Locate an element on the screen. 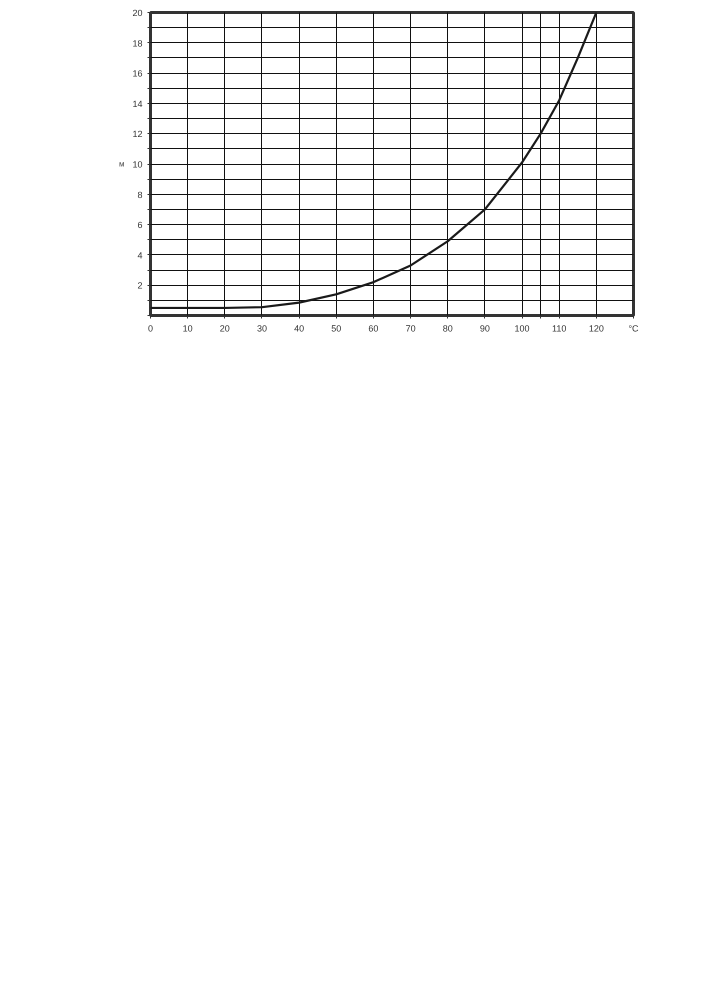 The image size is (728, 997). y-tick-label: 18 is located at coordinates (137, 43).